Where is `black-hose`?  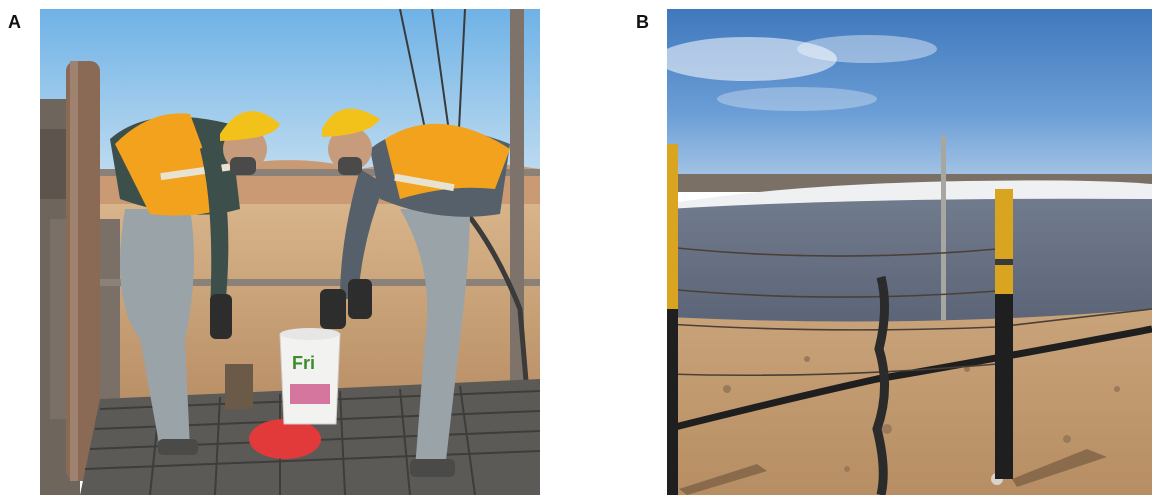
black-hose is located at coordinates (909, 379).